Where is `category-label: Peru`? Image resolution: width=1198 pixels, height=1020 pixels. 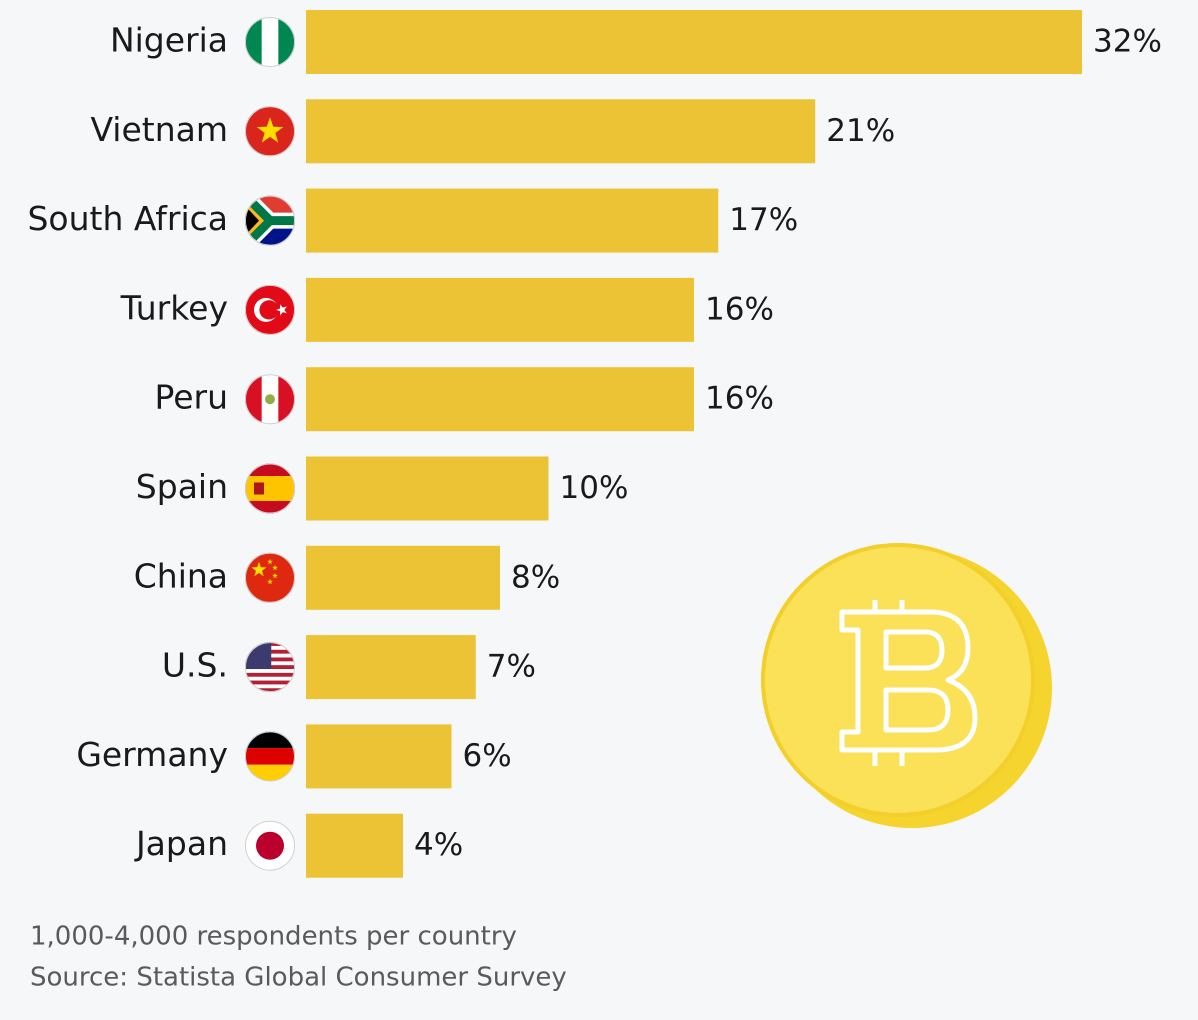
category-label: Peru is located at coordinates (191, 397).